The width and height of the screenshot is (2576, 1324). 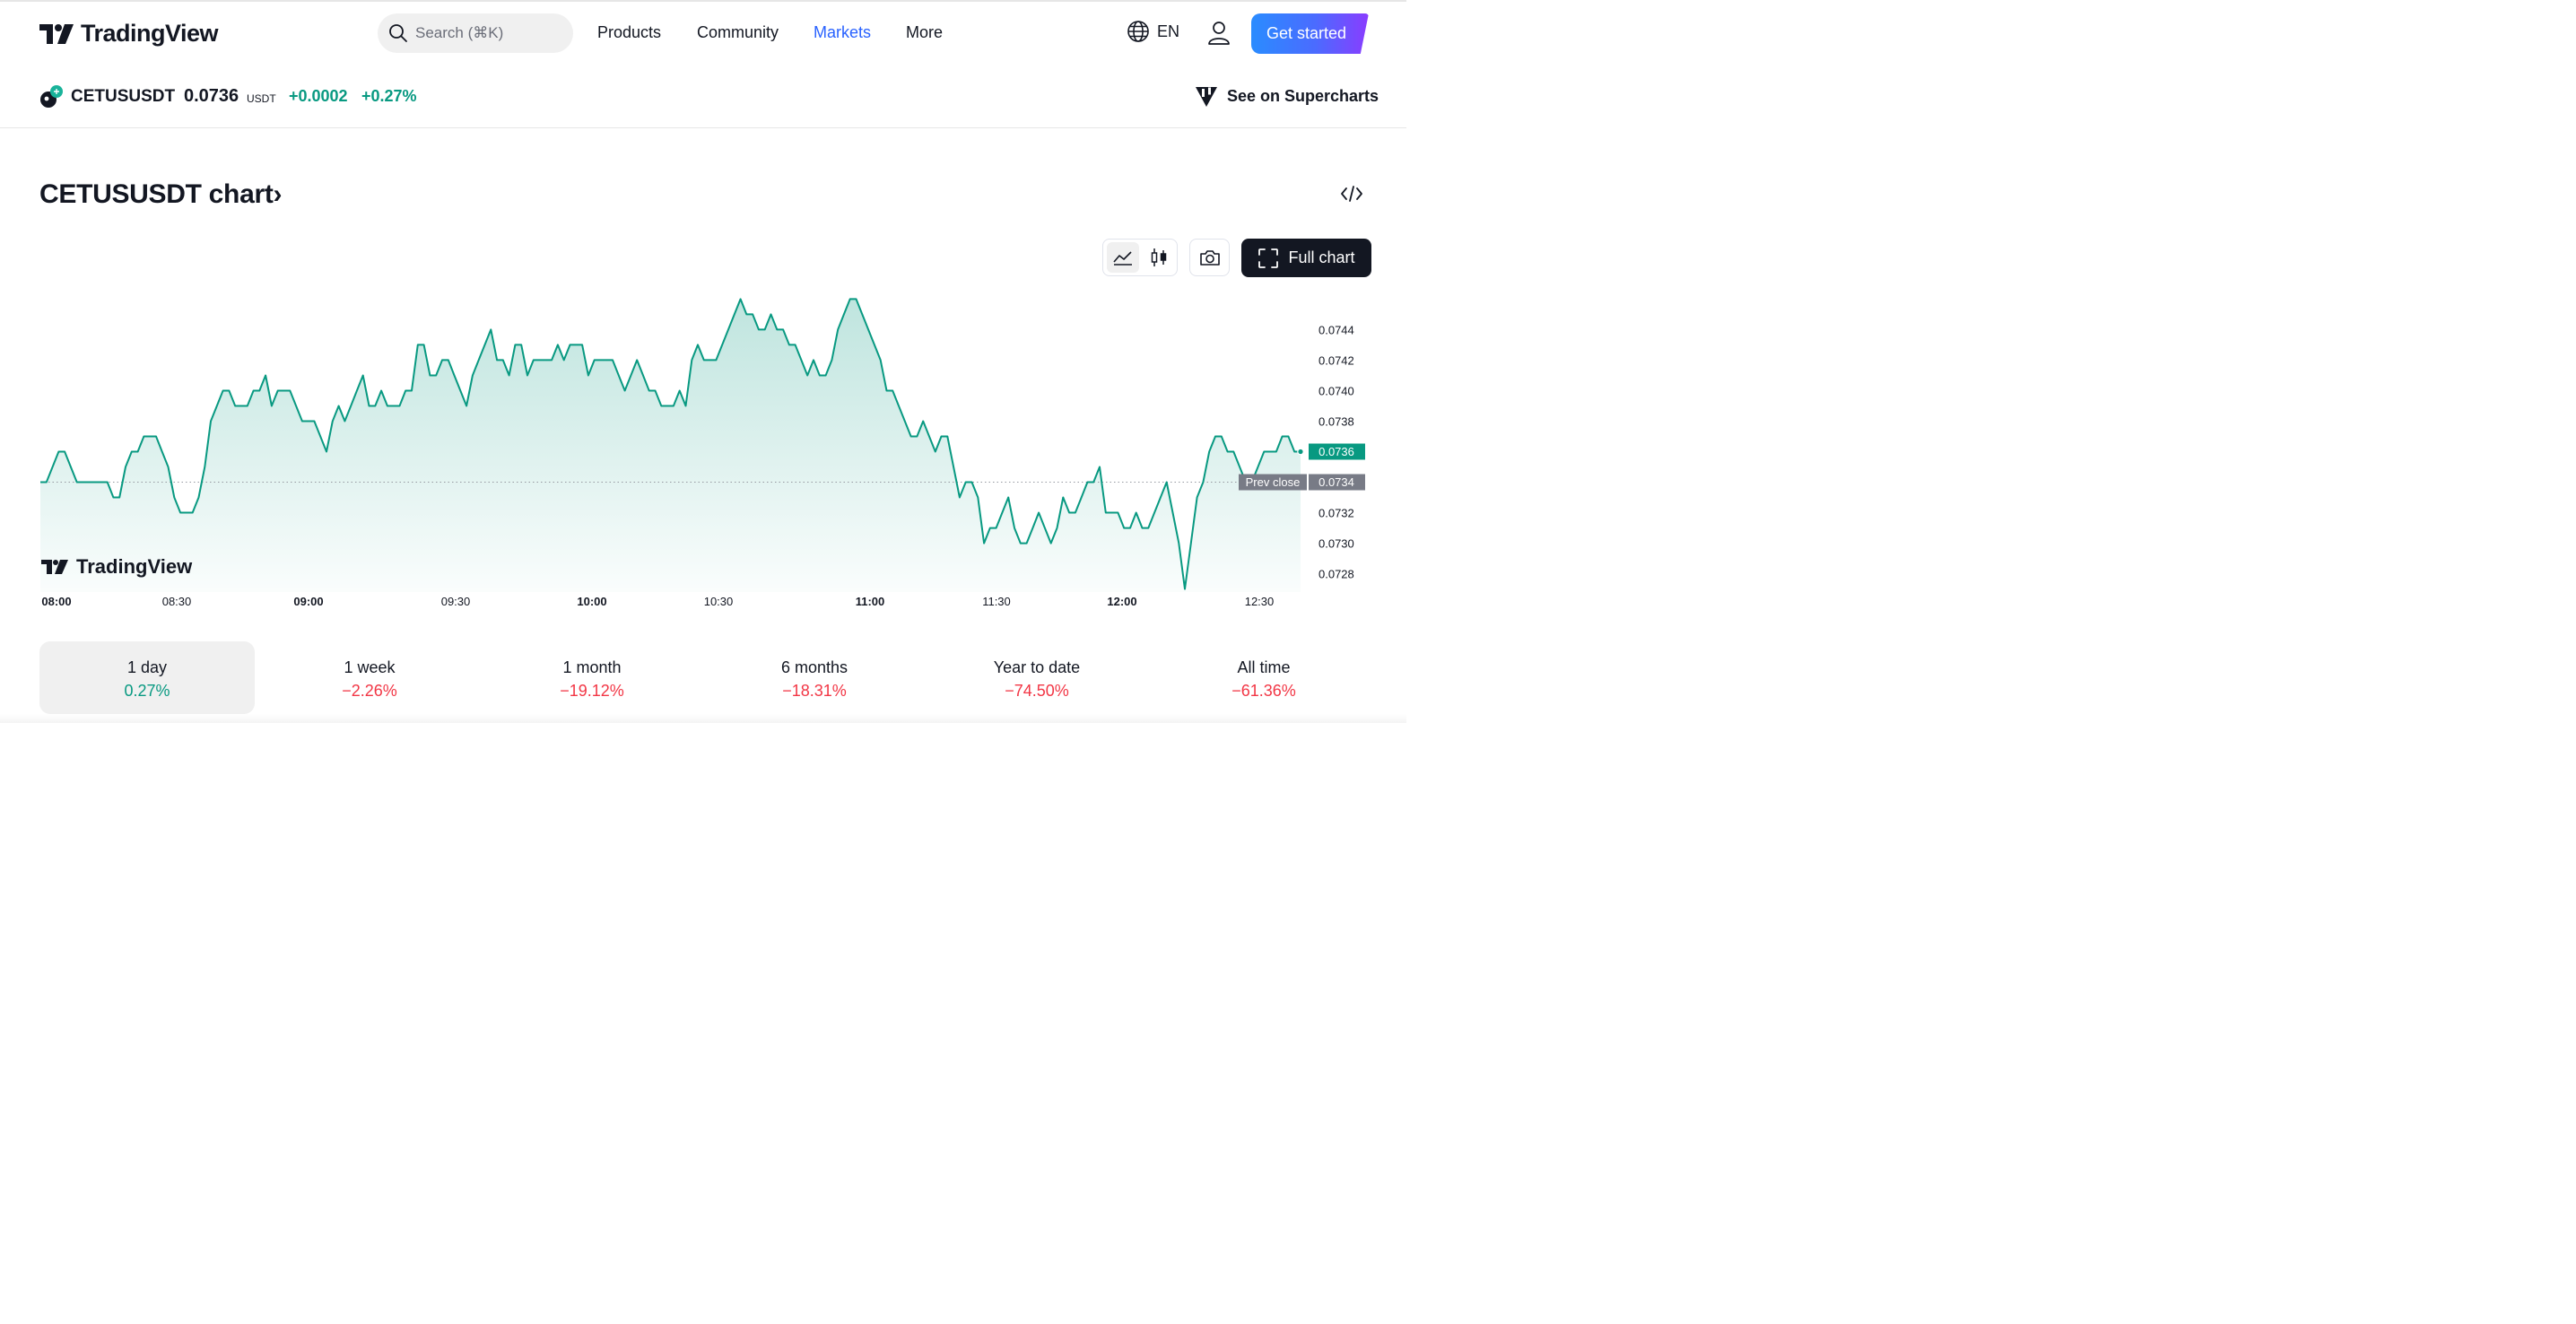 What do you see at coordinates (1303, 95) in the screenshot?
I see `supercharts-label: See on Supercharts` at bounding box center [1303, 95].